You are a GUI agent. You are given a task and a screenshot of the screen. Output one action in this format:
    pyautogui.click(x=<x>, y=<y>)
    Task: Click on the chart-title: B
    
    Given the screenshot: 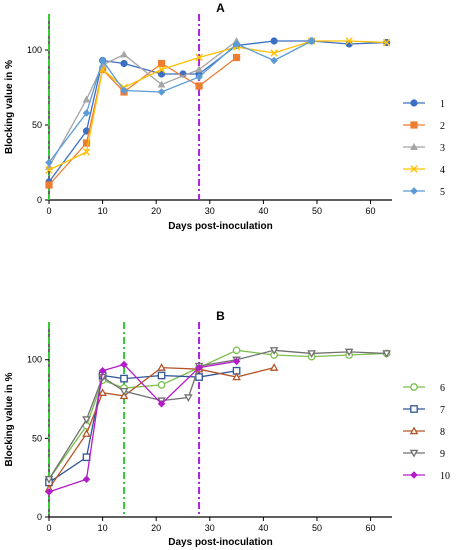 What is the action you would take?
    pyautogui.click(x=220, y=316)
    